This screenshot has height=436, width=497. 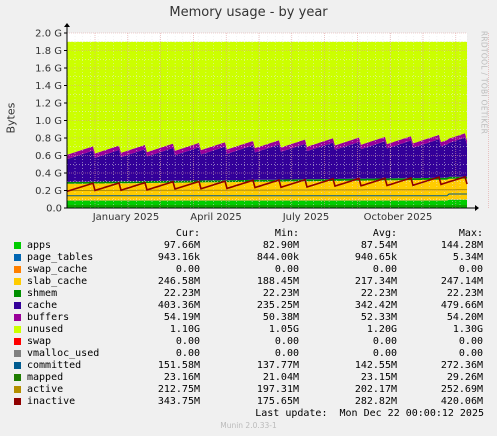 What do you see at coordinates (267, 146) in the screenshot?
I see `area-buffers` at bounding box center [267, 146].